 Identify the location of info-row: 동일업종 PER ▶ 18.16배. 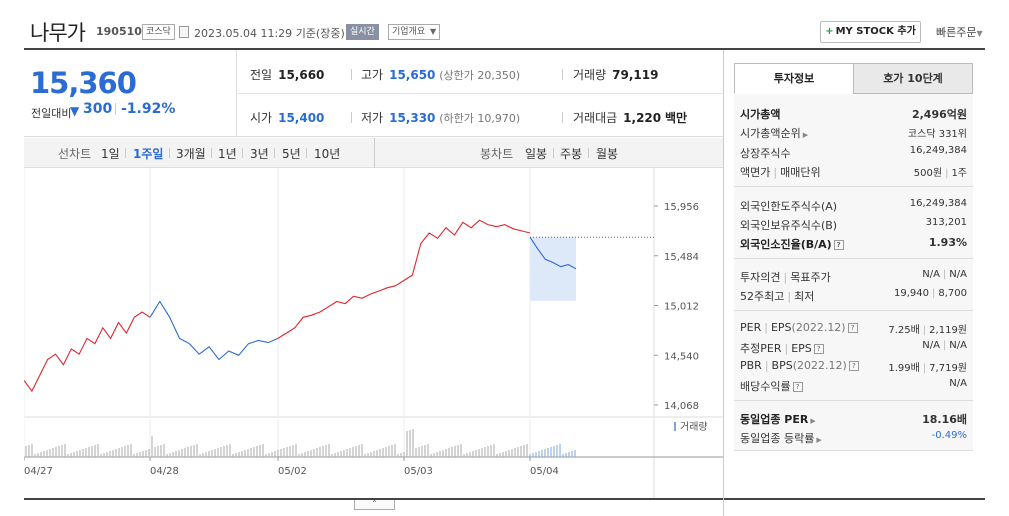
(853, 419).